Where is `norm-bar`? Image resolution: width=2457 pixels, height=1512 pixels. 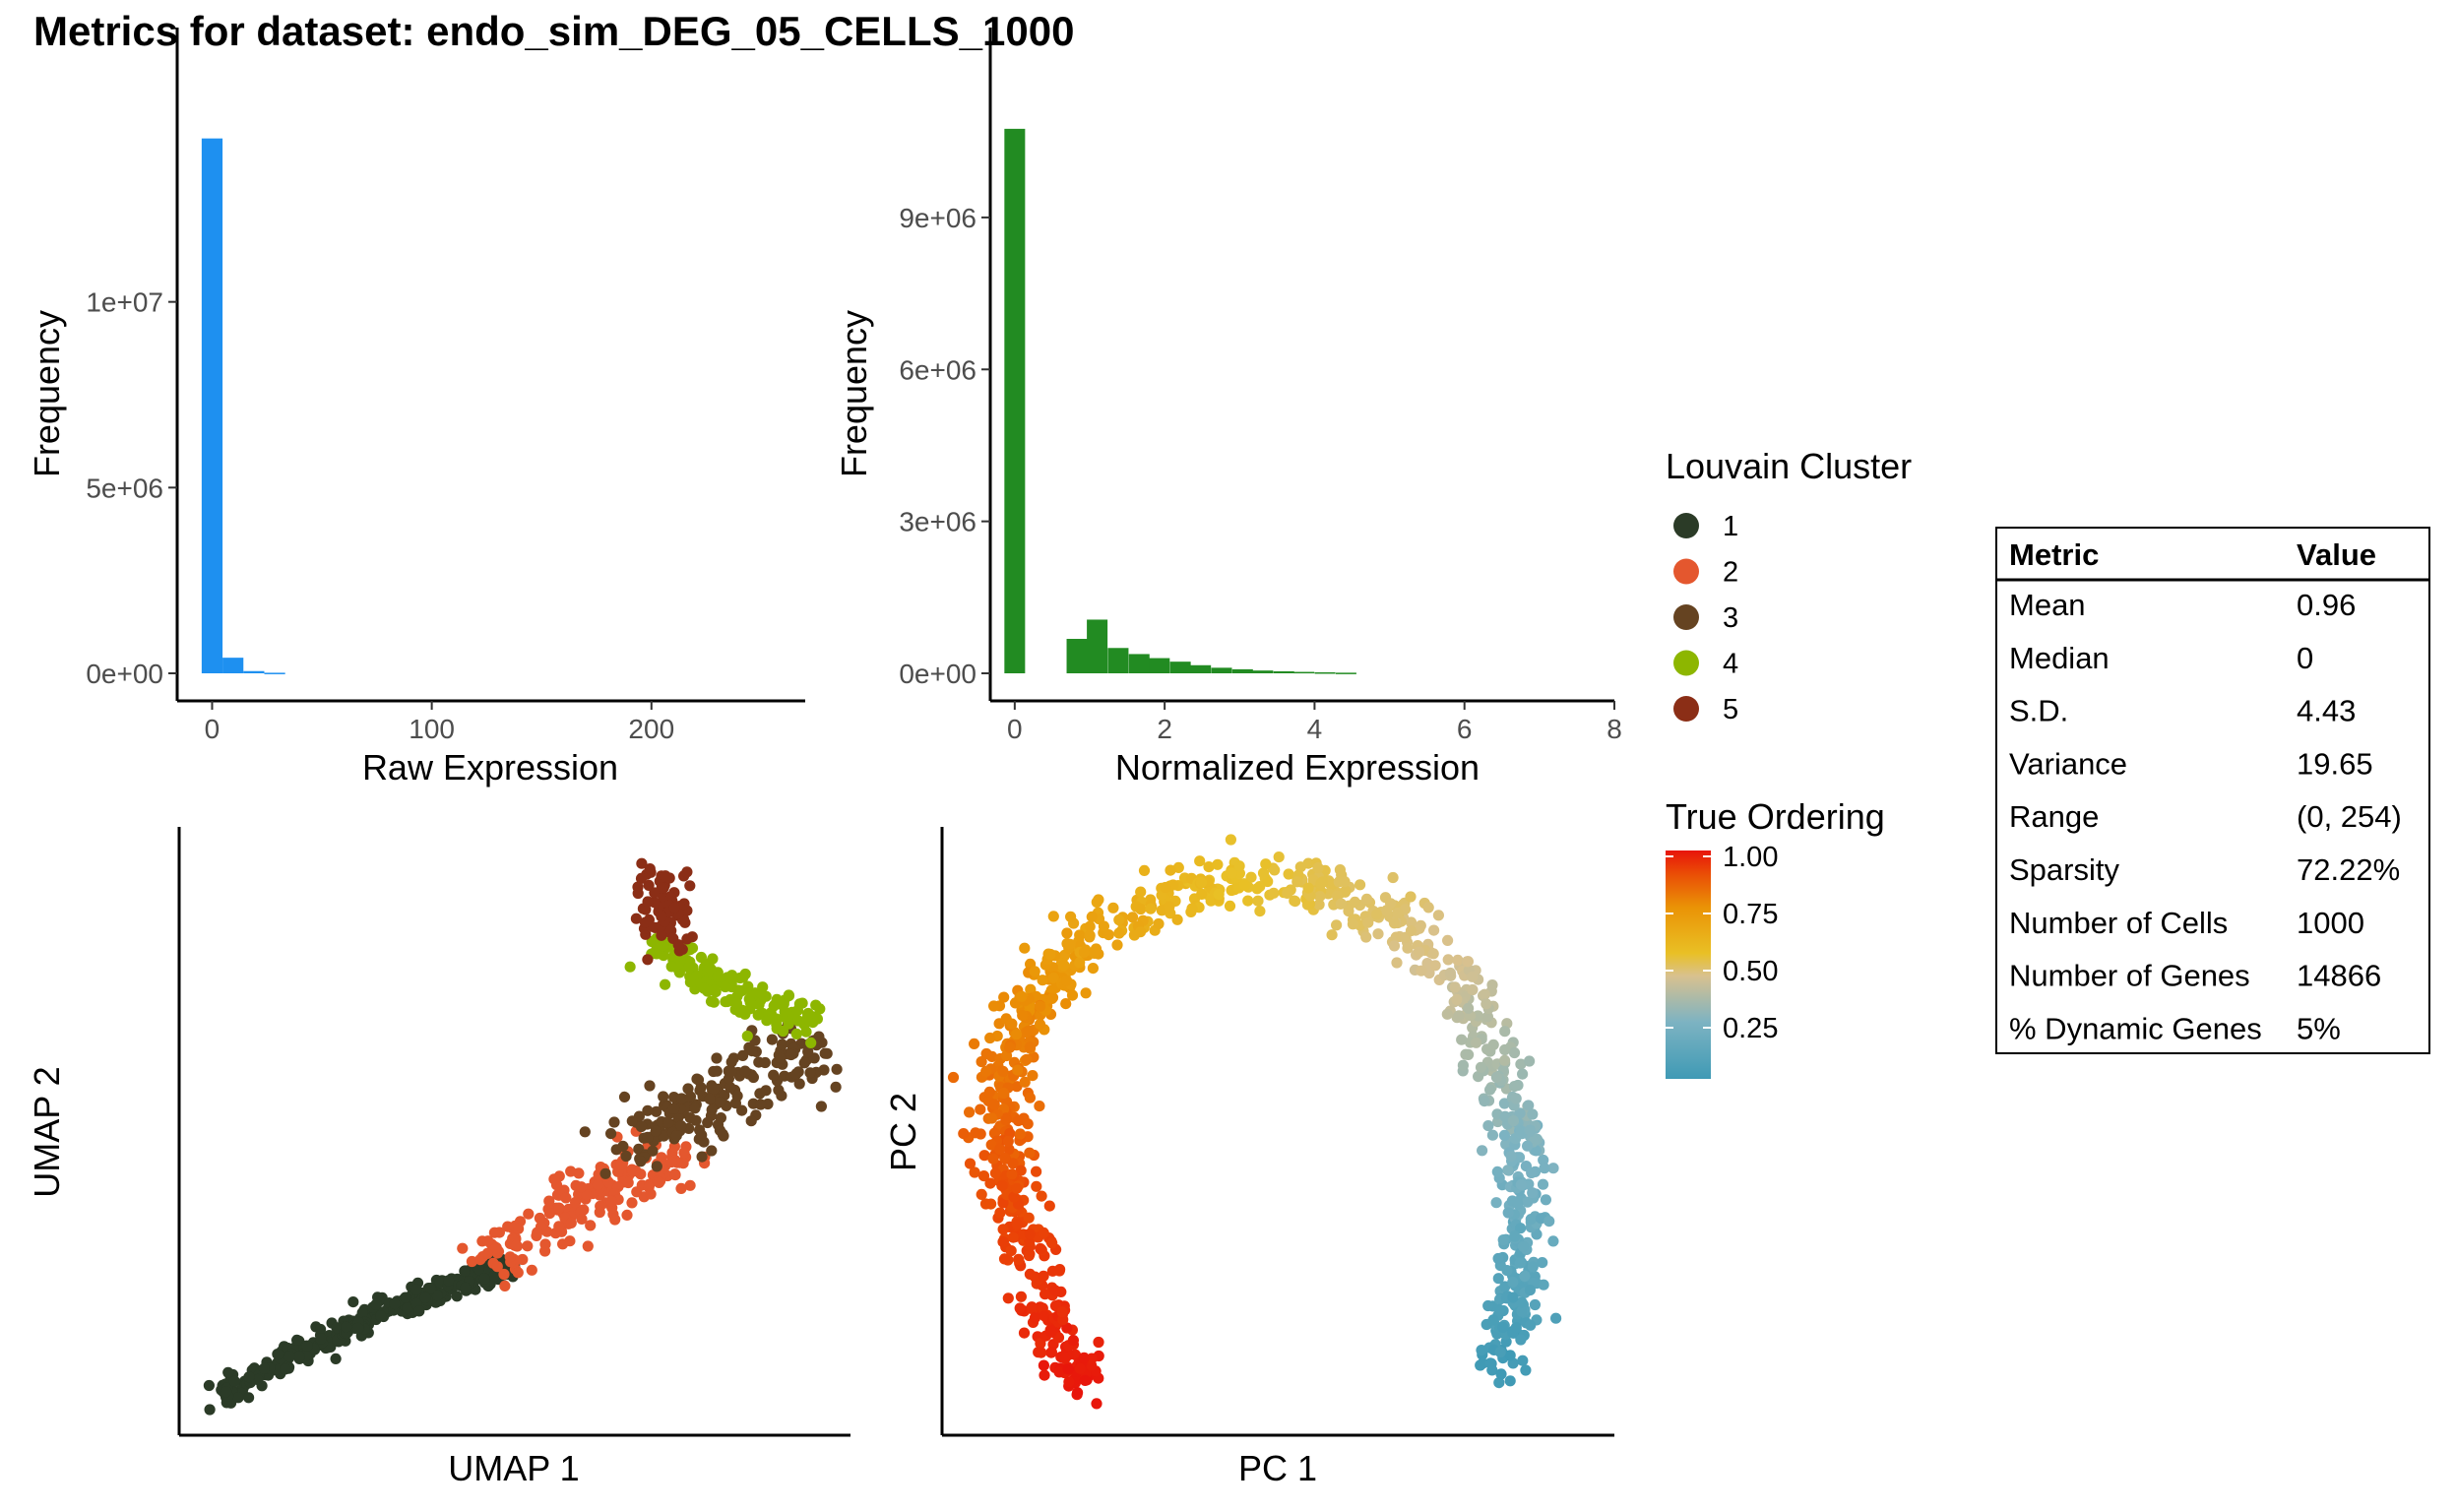 norm-bar is located at coordinates (1015, 400).